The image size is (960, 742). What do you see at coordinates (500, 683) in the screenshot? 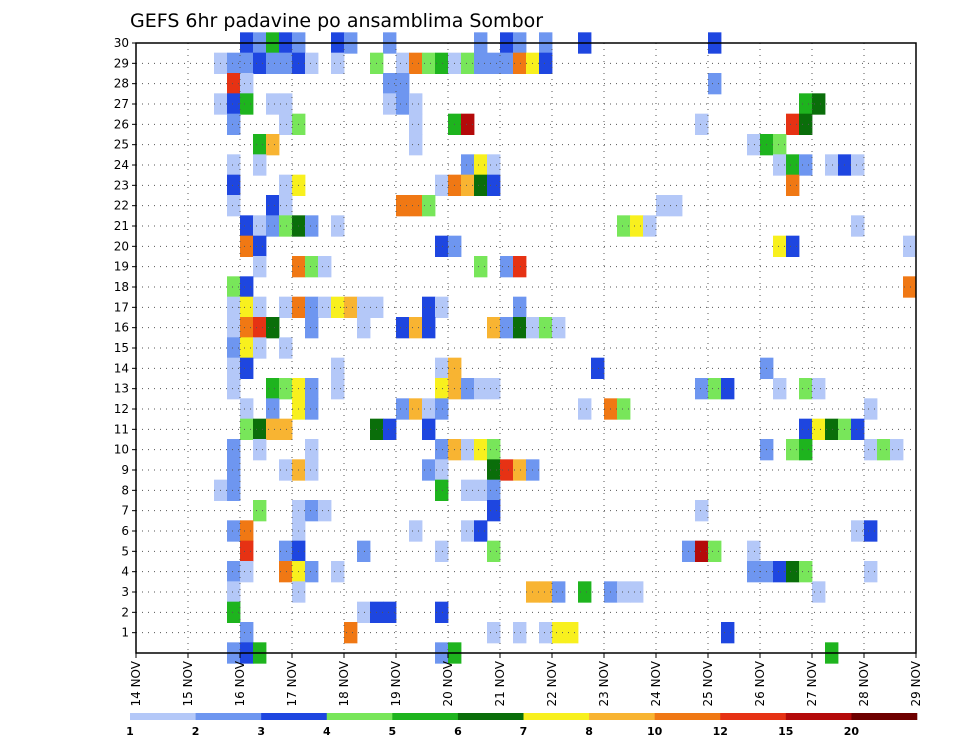
I see `x-tick-label: 21 NOV` at bounding box center [500, 683].